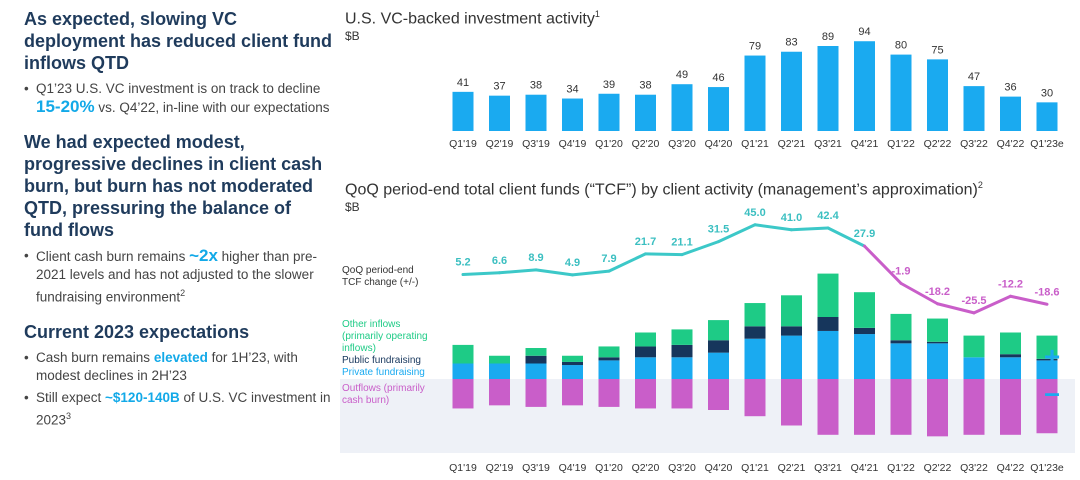  I want to click on x-tick-label: Q2'21, so click(792, 144).